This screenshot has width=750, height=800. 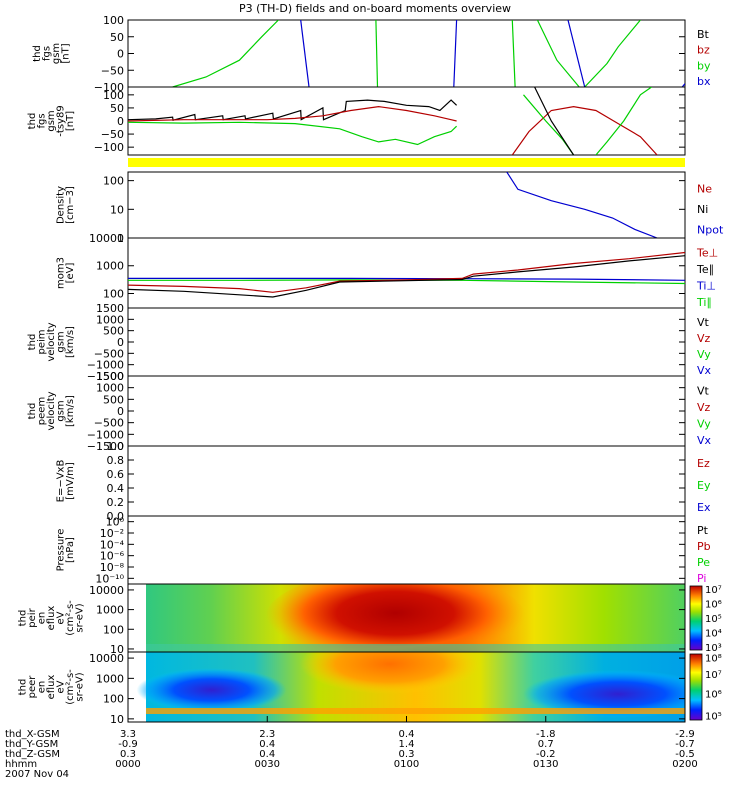 I want to click on y-tick-label: 1.0, so click(x=116, y=446).